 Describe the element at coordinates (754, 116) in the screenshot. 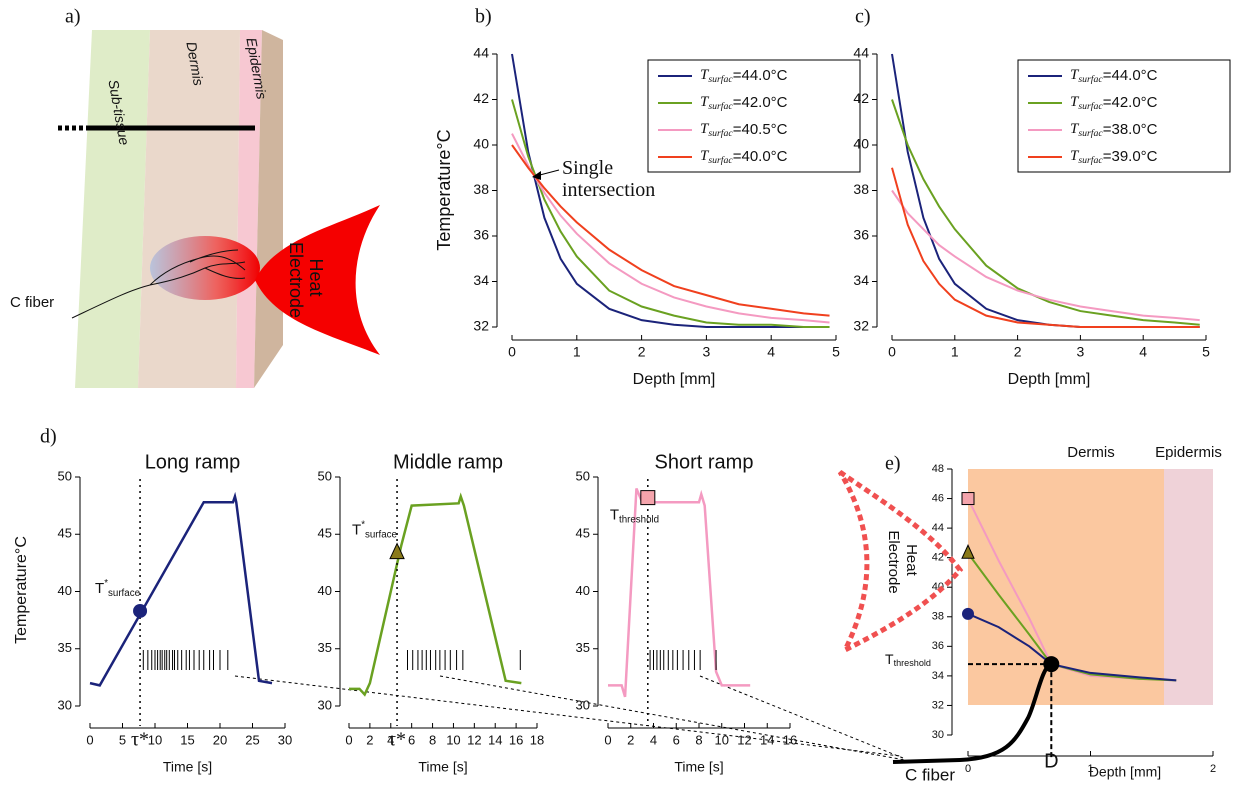

I see `legend-box` at that location.